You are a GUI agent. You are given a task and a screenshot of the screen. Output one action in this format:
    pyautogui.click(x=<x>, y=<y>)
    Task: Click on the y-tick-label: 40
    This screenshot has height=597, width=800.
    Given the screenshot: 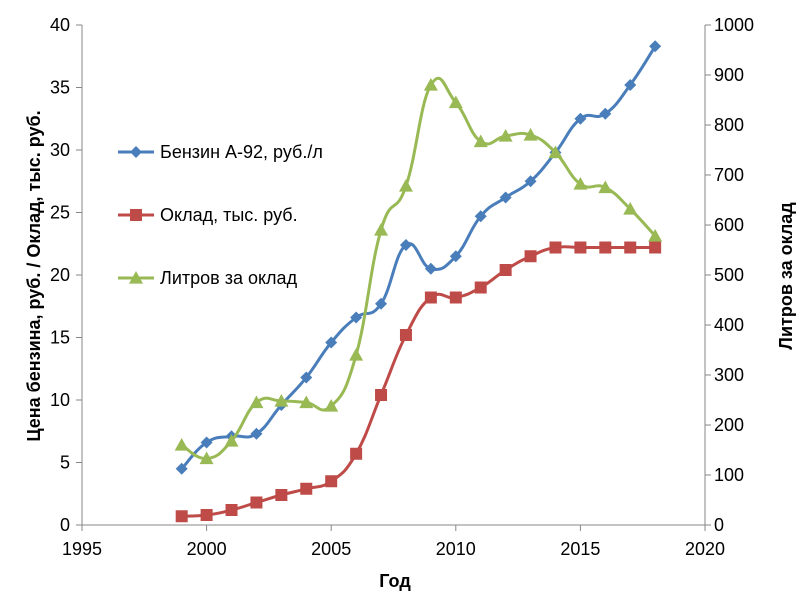 What is the action you would take?
    pyautogui.click(x=60, y=25)
    